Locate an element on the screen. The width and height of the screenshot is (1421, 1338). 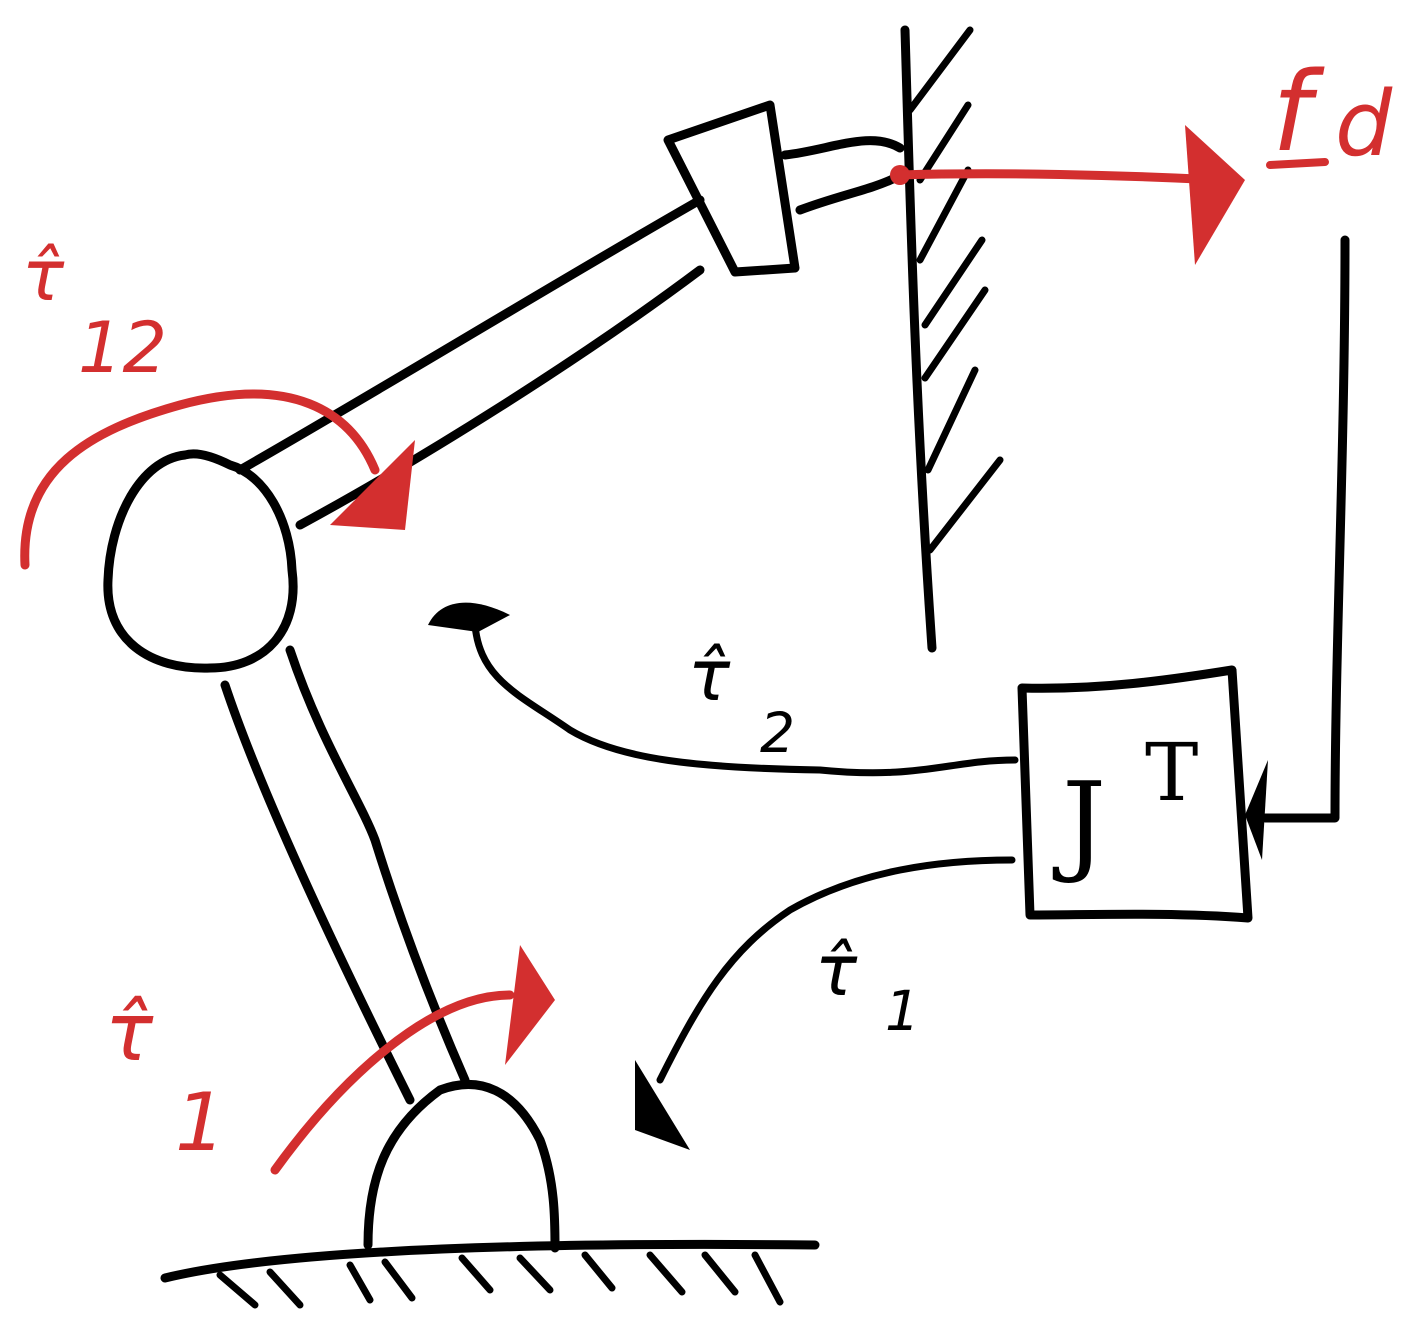
force-desired-arrow is located at coordinates (1067, 195).